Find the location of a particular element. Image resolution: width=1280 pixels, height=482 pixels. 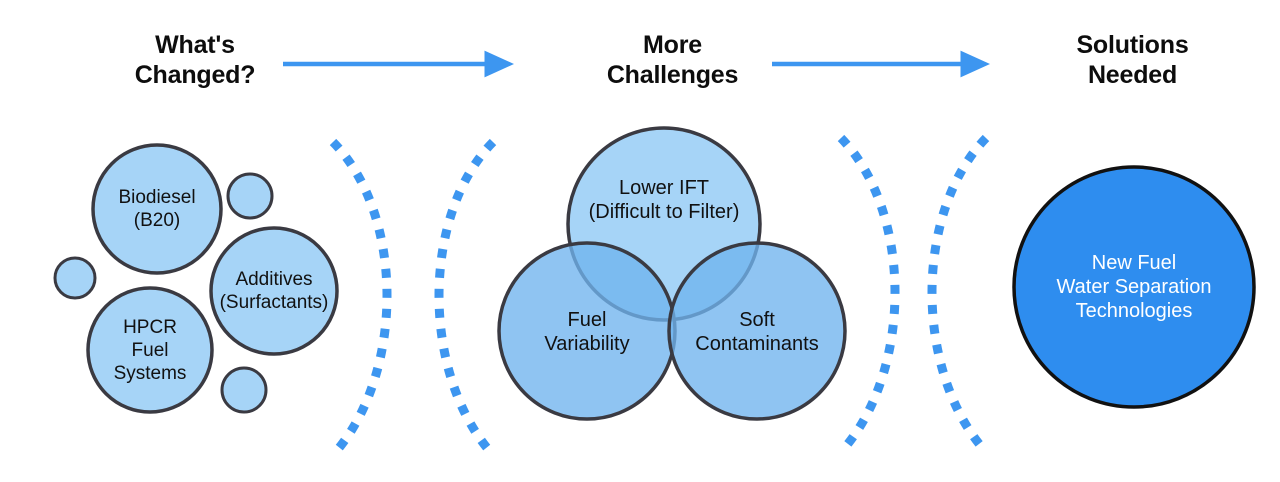

bubble-soft-contaminants is located at coordinates (757, 331).